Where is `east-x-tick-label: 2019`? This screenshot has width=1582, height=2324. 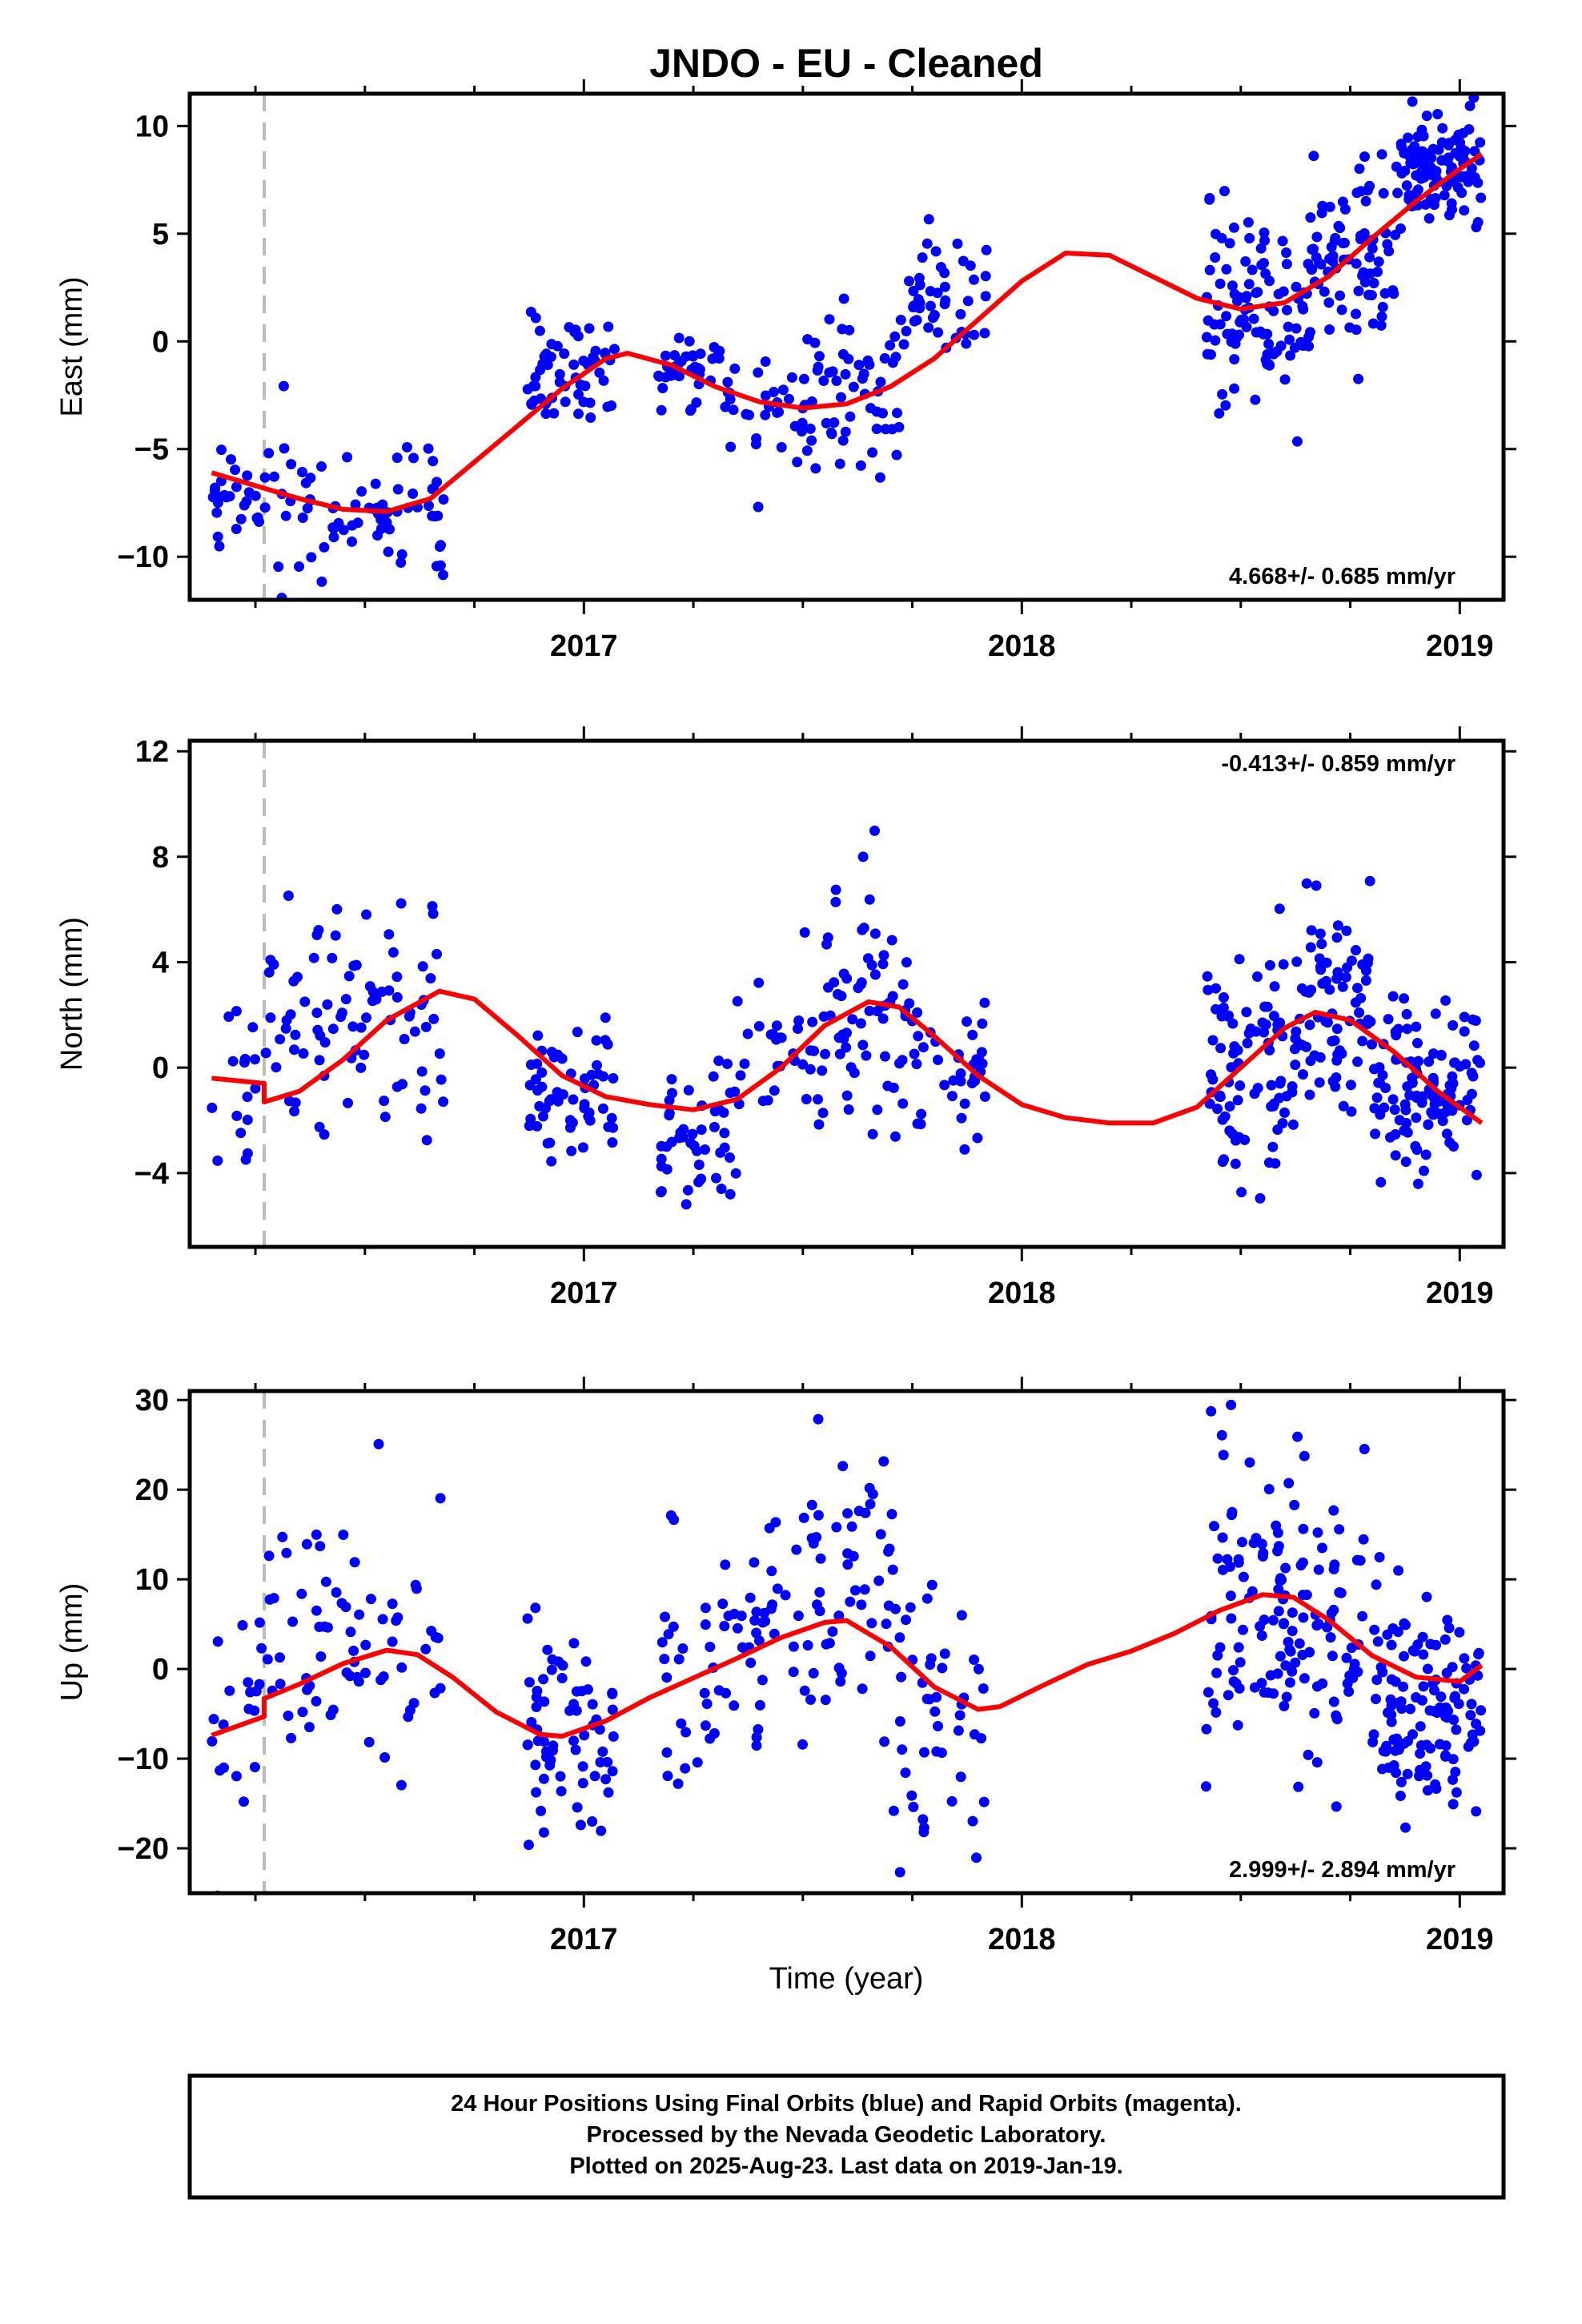 east-x-tick-label: 2019 is located at coordinates (1460, 646).